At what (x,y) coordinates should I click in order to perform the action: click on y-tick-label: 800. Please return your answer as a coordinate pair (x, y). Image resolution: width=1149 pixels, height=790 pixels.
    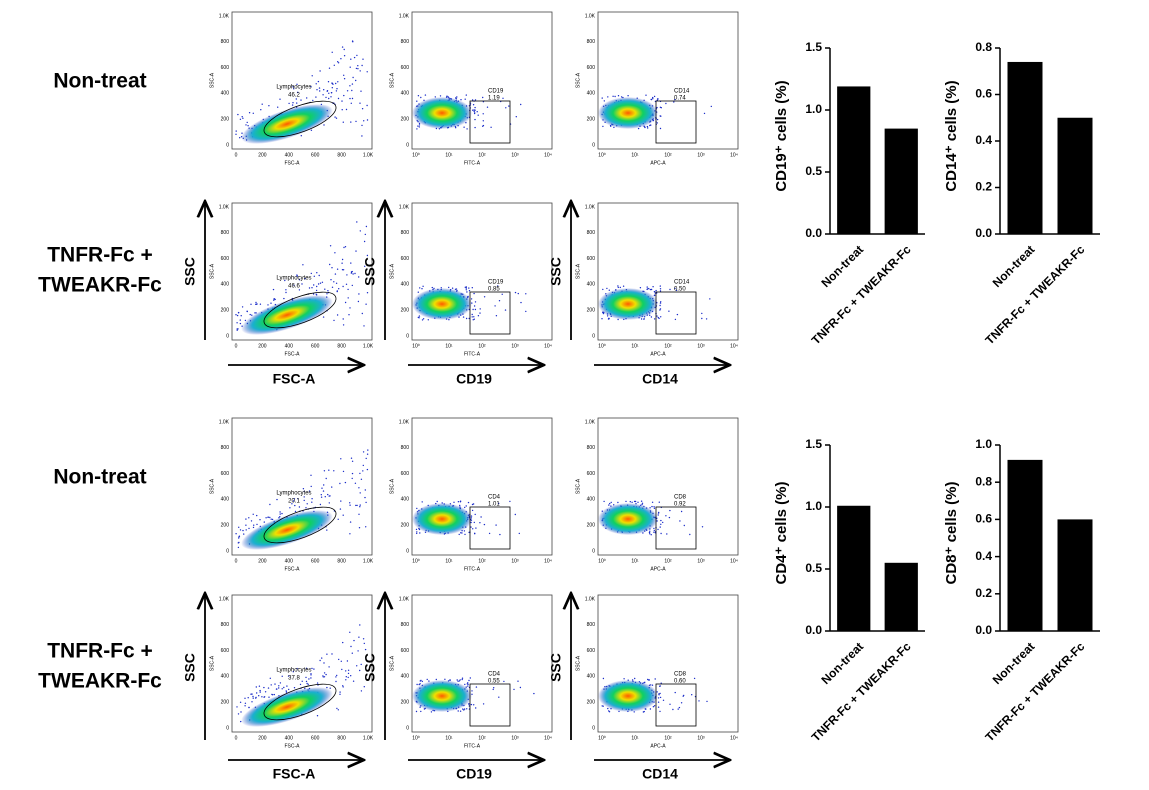
    Looking at the image, I should click on (225, 233).